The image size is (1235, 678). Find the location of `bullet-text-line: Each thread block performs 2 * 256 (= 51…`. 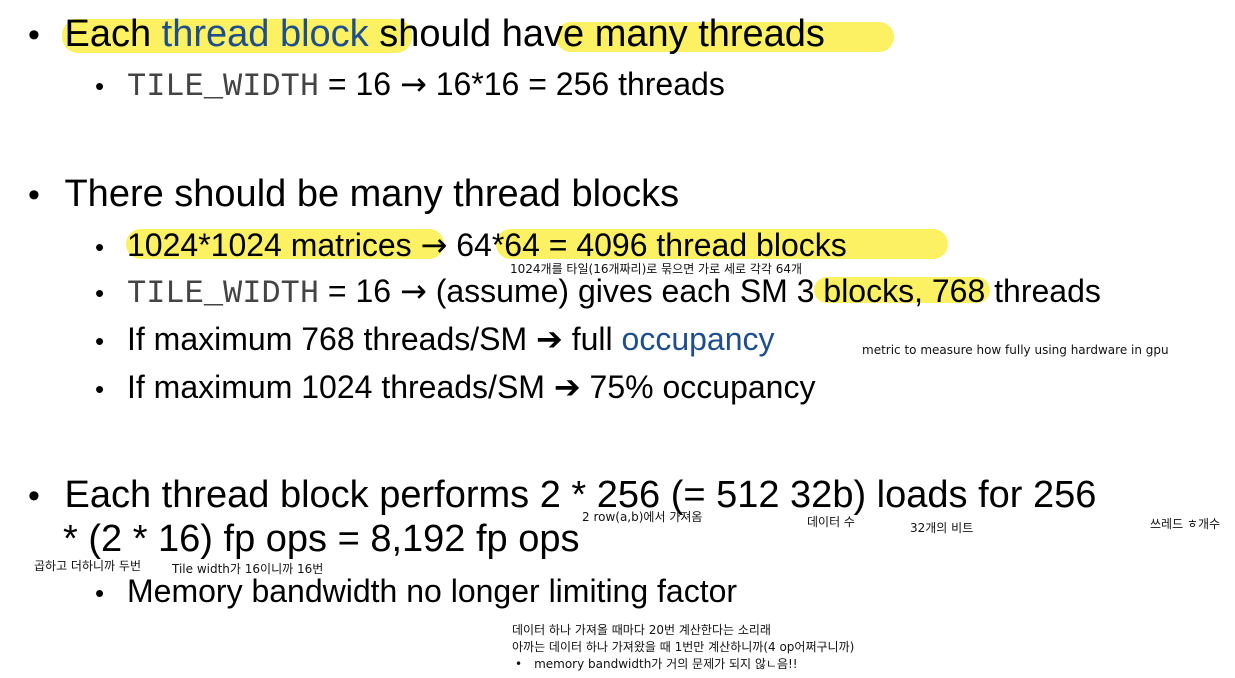

bullet-text-line: Each thread block performs 2 * 256 (= 51… is located at coordinates (580, 495).